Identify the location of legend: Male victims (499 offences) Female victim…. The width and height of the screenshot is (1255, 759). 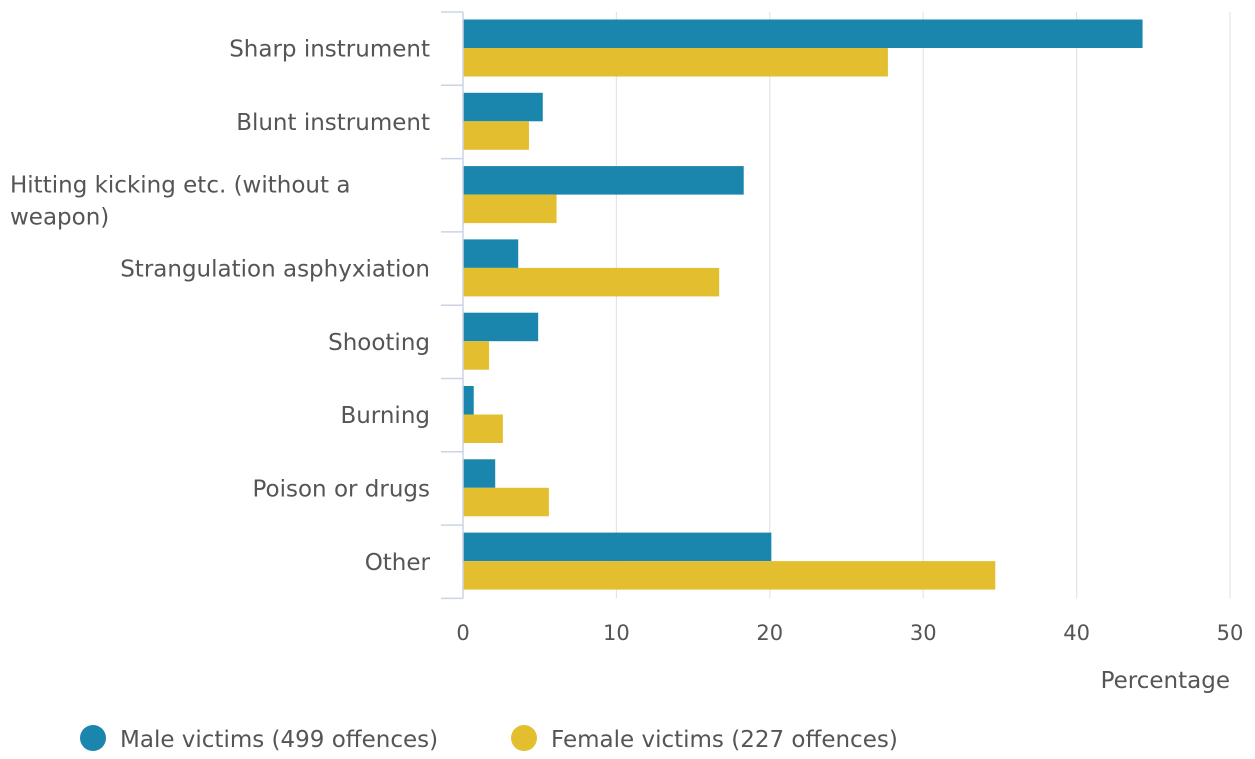
(489, 739).